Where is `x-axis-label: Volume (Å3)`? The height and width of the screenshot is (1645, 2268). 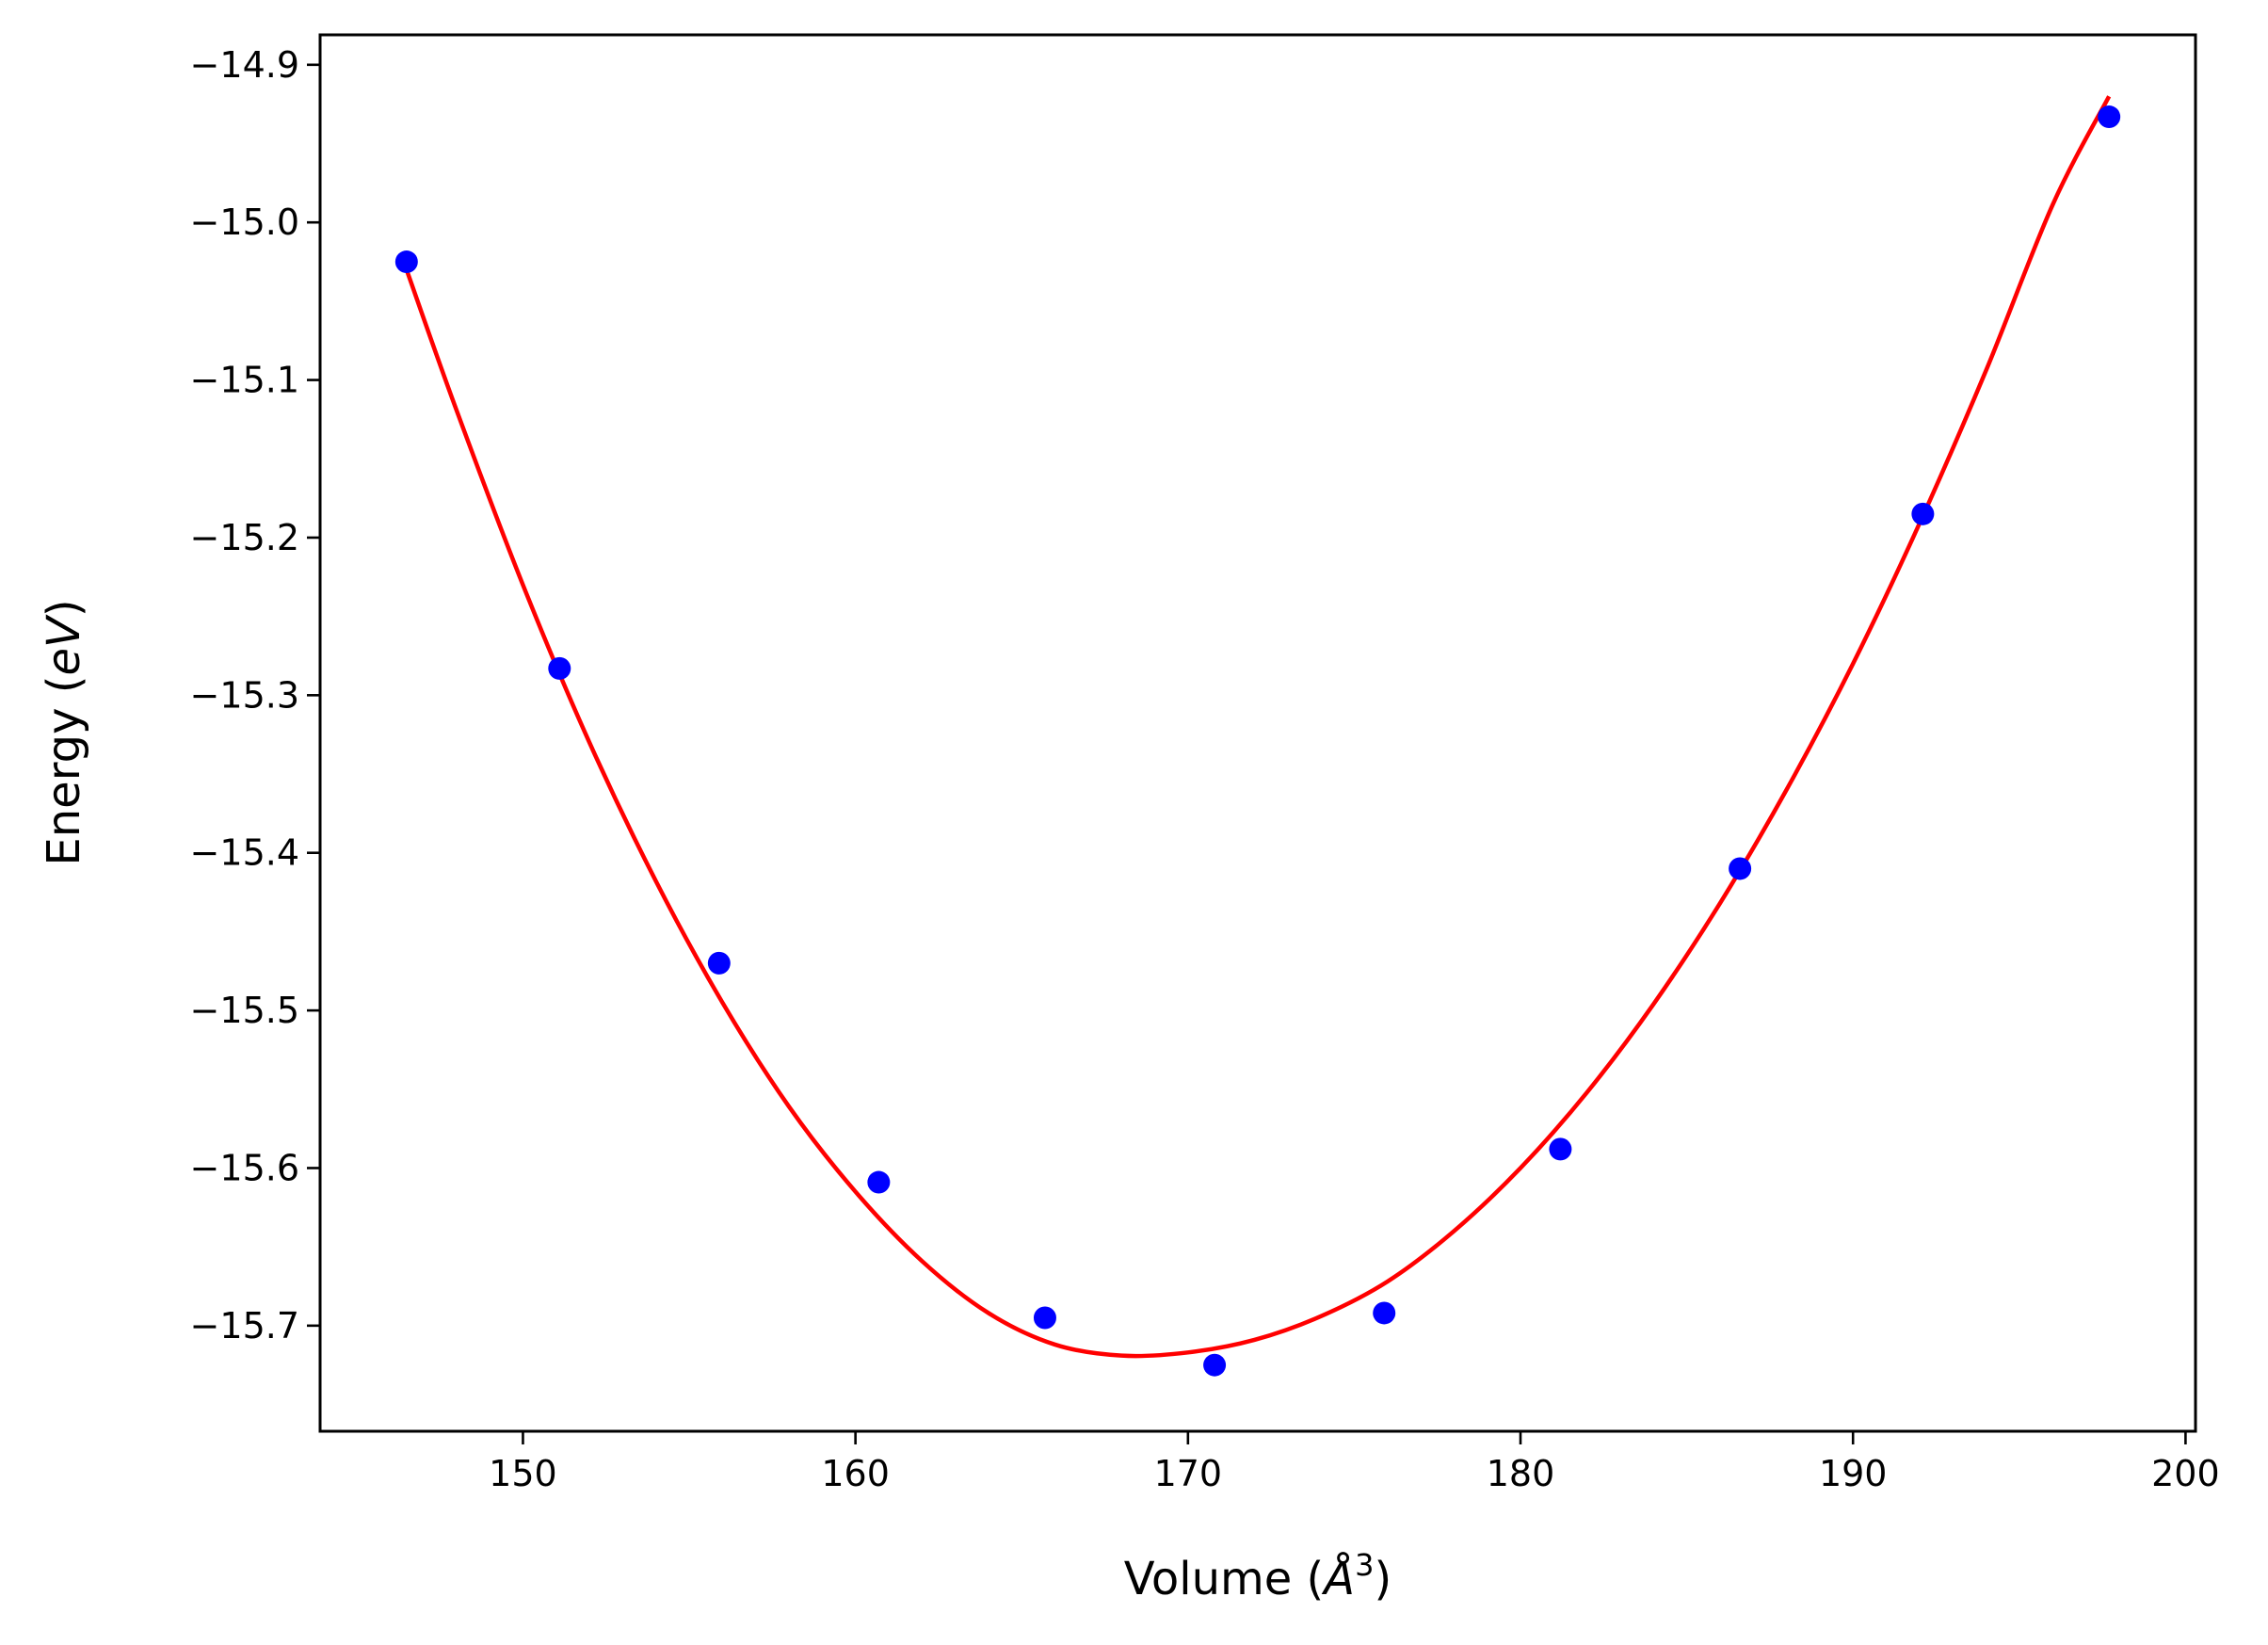
x-axis-label: Volume (Å3) is located at coordinates (1257, 1576).